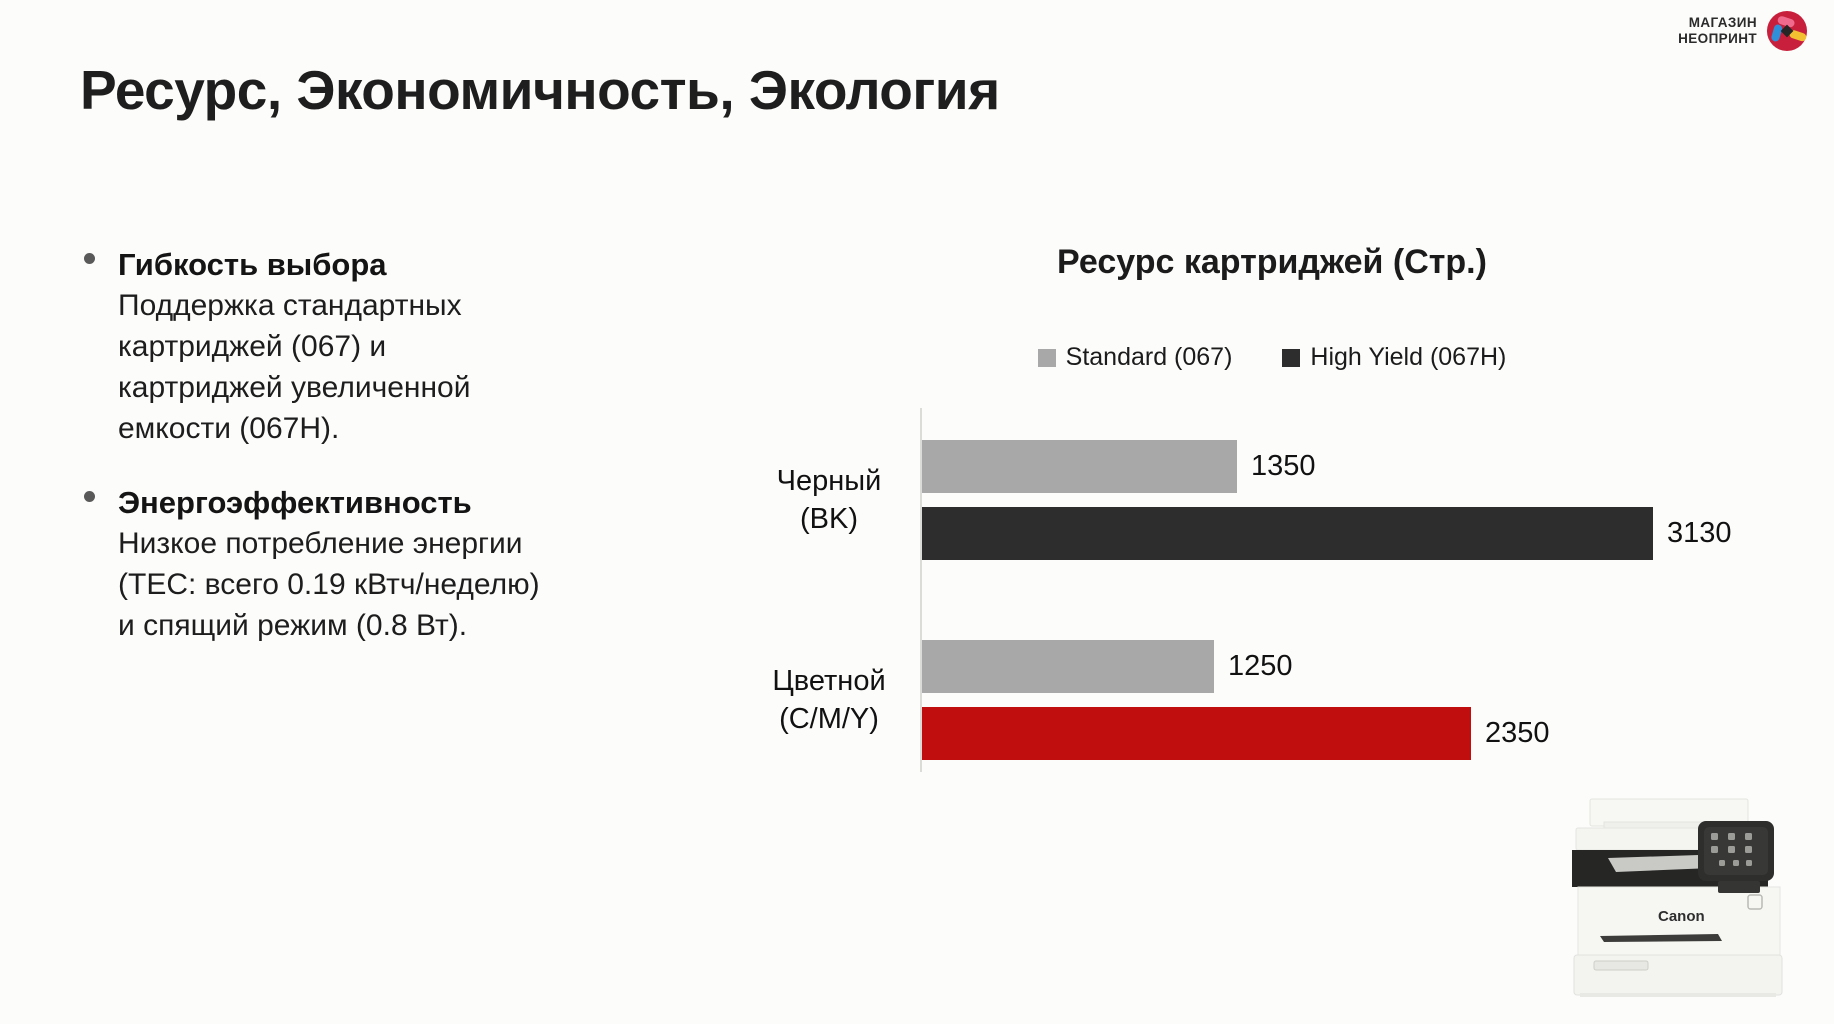  What do you see at coordinates (293, 625) in the screenshot?
I see `bullet-line: и спящий режим (0.8 Вт).` at bounding box center [293, 625].